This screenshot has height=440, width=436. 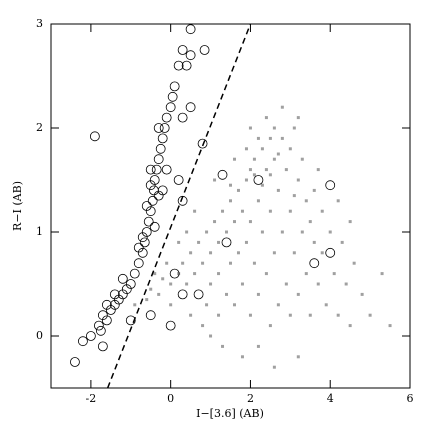 What do you see at coordinates (250, 398) in the screenshot?
I see `x-tick-label: 2` at bounding box center [250, 398].